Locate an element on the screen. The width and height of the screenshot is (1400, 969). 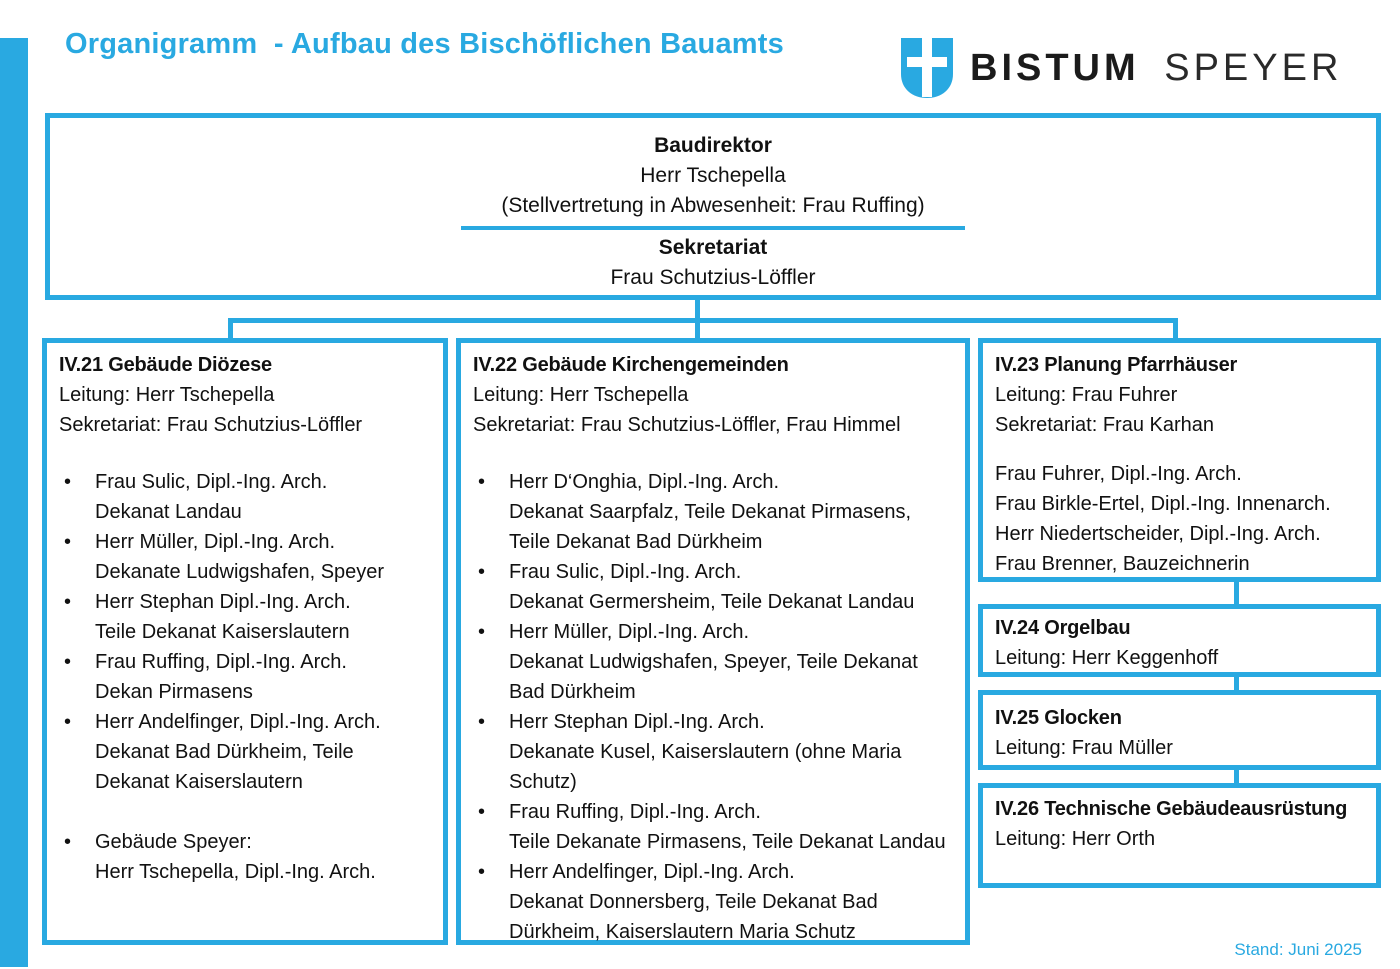
accent-bar is located at coordinates (14, 502).